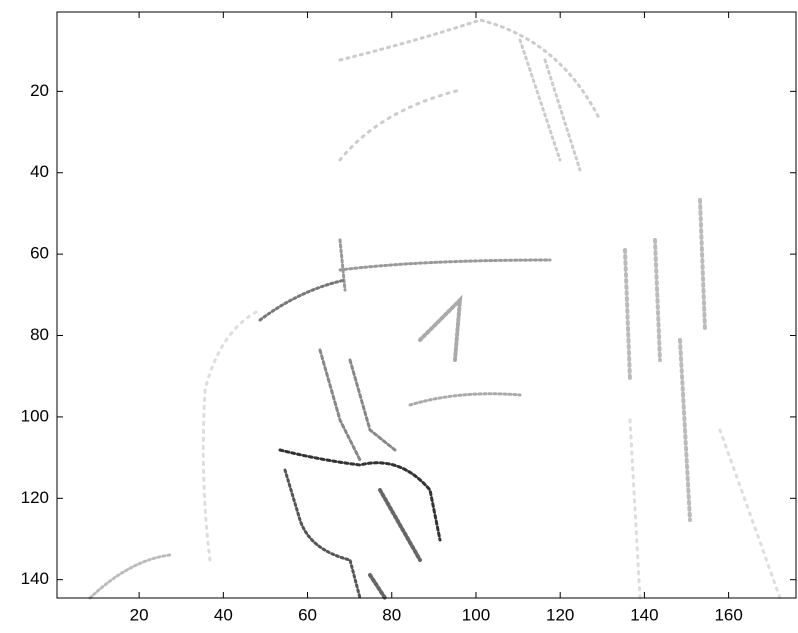 The width and height of the screenshot is (798, 633). Describe the element at coordinates (130, 576) in the screenshot. I see `shoulder-edge` at that location.